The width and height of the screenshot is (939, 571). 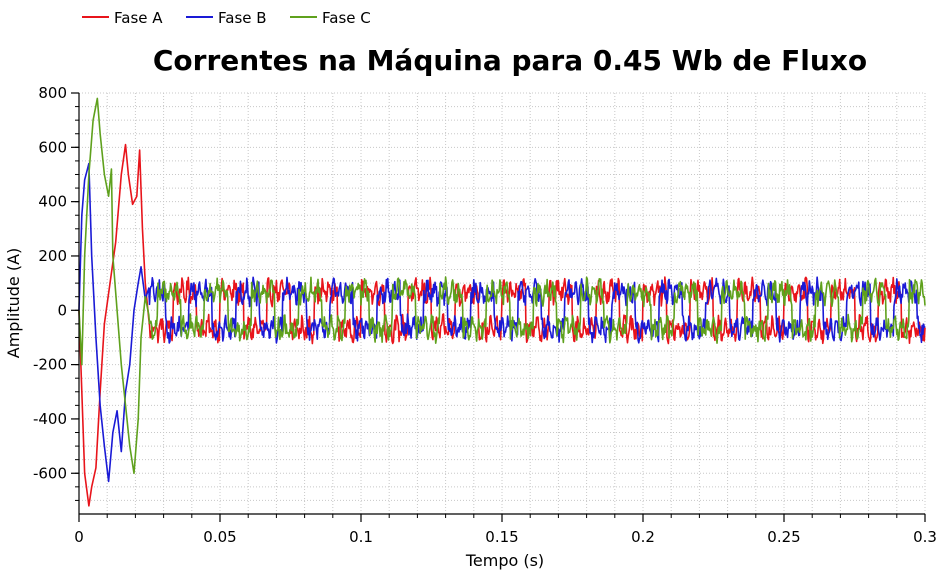 I want to click on x-axis-title: Tempo (s), so click(x=504, y=560).